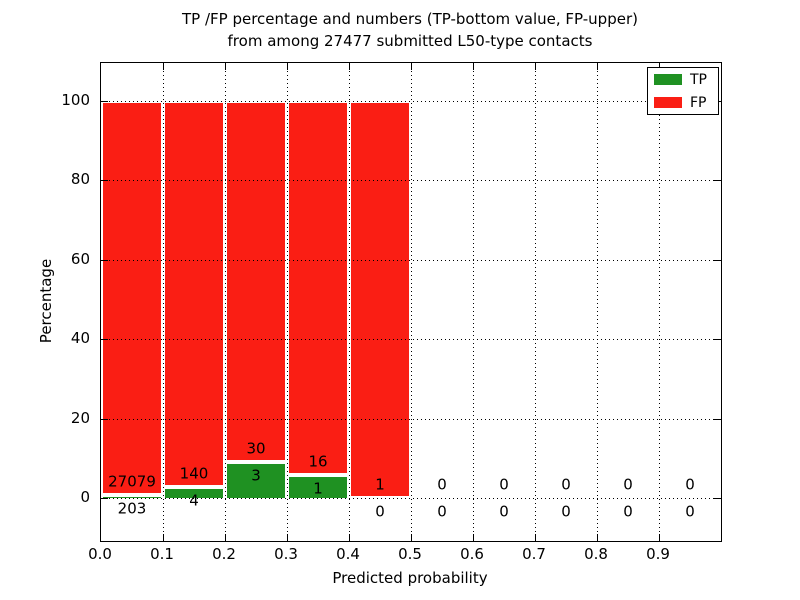 The width and height of the screenshot is (800, 600). Describe the element at coordinates (534, 554) in the screenshot. I see `x-tick-label: 0.7` at that location.